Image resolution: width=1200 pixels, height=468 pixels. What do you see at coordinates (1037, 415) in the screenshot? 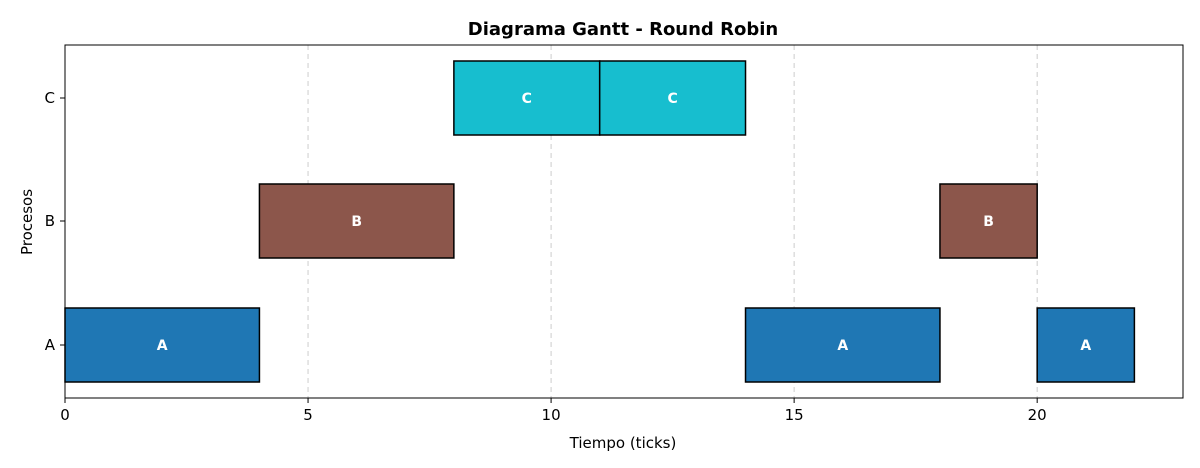
I see `x-tick-label: 20` at bounding box center [1037, 415].